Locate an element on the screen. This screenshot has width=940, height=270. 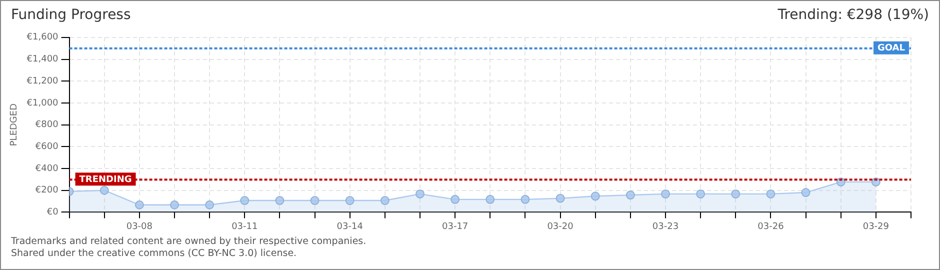
y-tick-label: €1,200 is located at coordinates (42, 81).